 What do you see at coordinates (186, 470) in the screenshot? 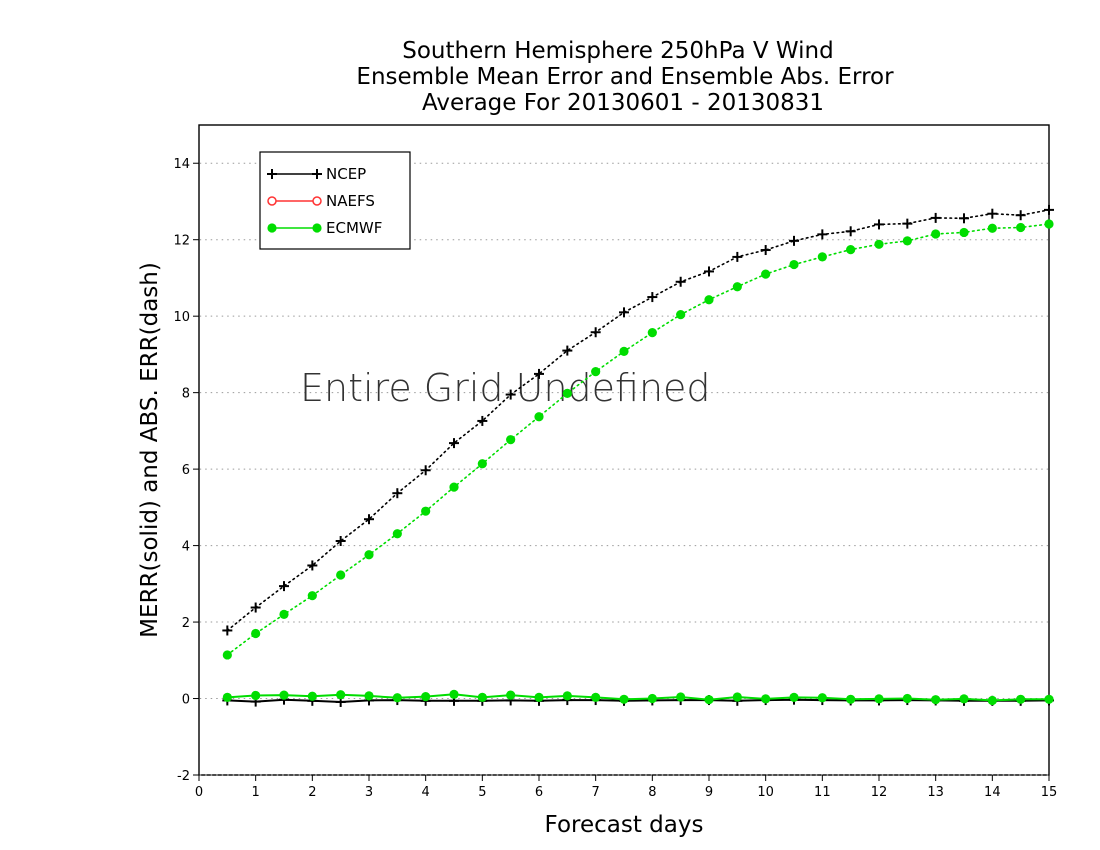
I see `y-axis-ticks: -2 0 2 4 6 8 10 12 14` at bounding box center [186, 470].